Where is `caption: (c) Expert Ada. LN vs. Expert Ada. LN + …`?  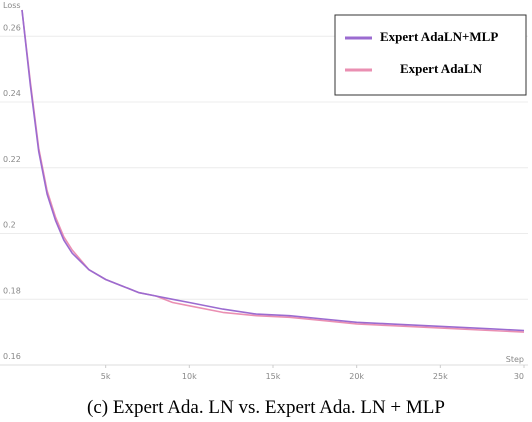
caption: (c) Expert Ada. LN vs. Expert Ada. LN + … is located at coordinates (266, 407).